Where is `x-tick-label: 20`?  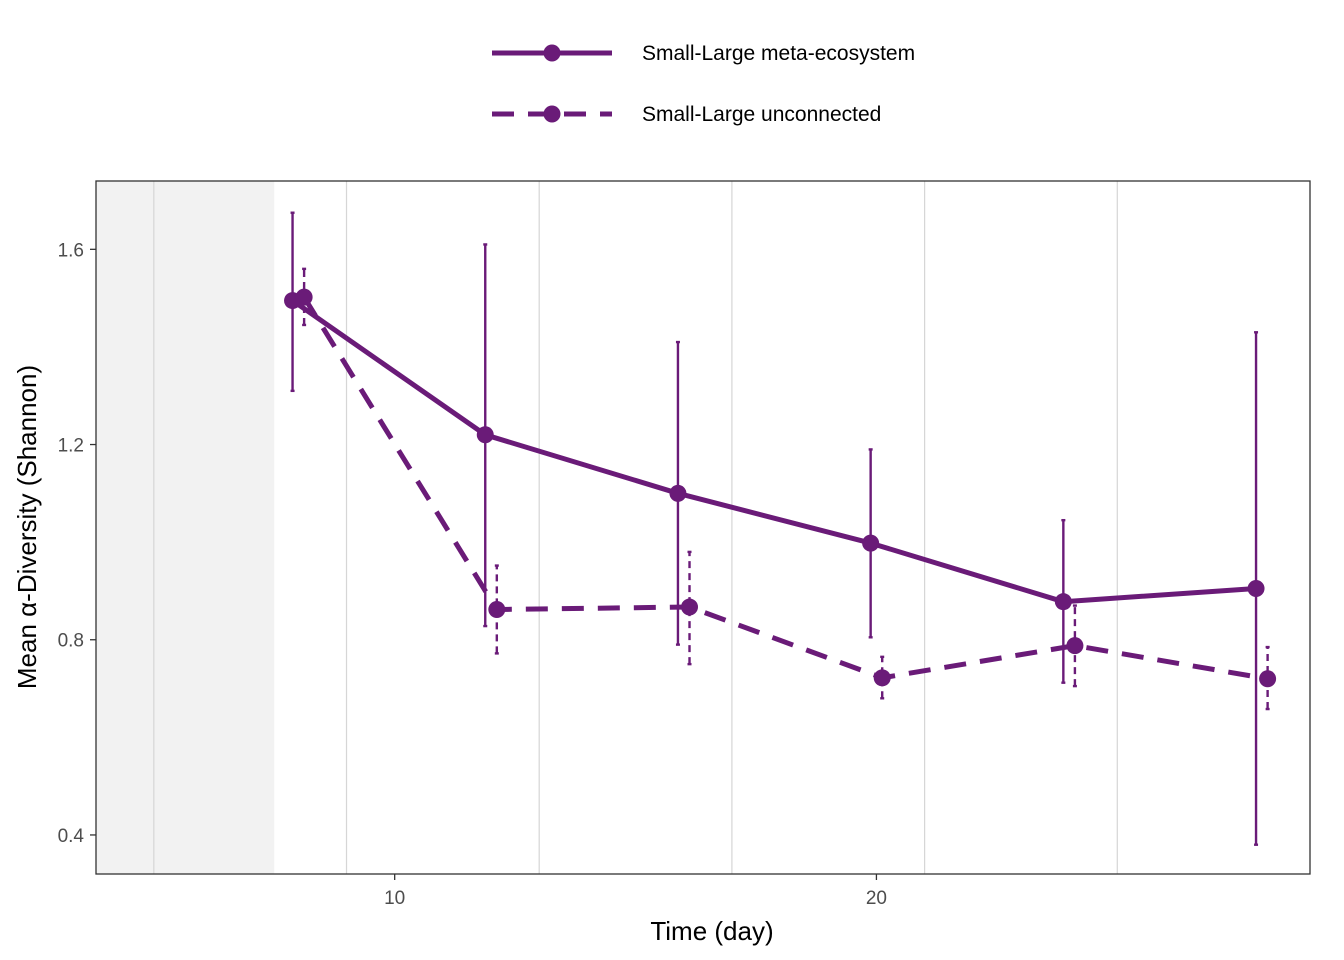
x-tick-label: 20 is located at coordinates (876, 898).